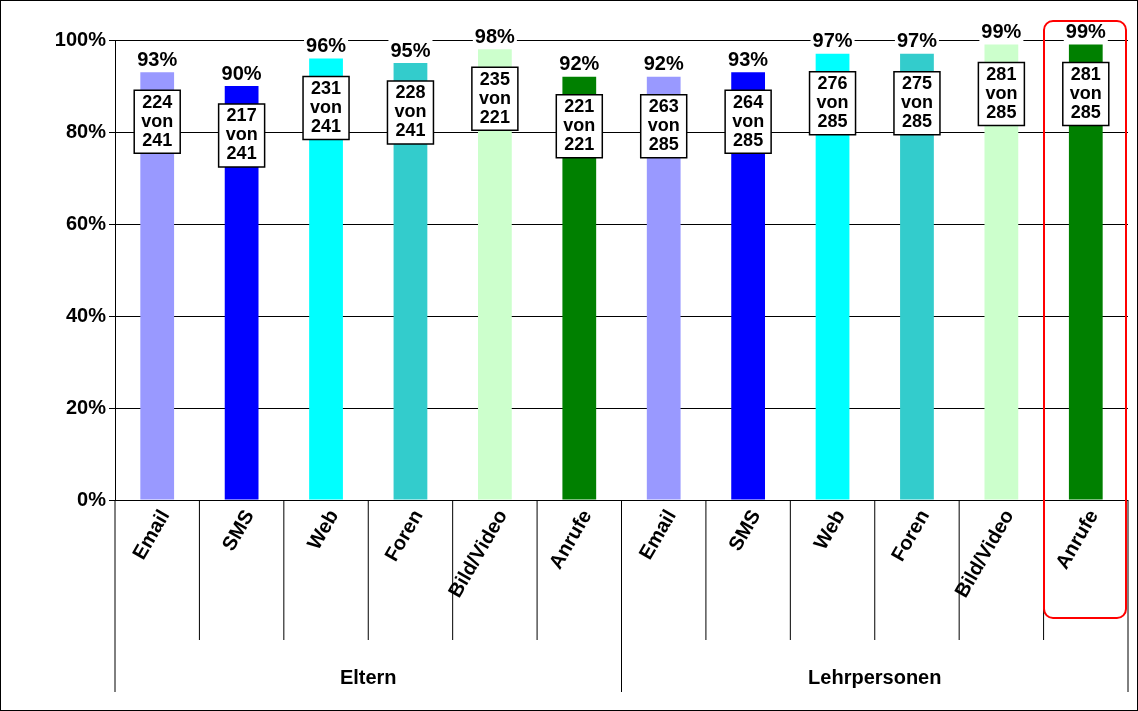 This screenshot has width=1138, height=711. I want to click on annotation: 276 von 285, so click(832, 102).